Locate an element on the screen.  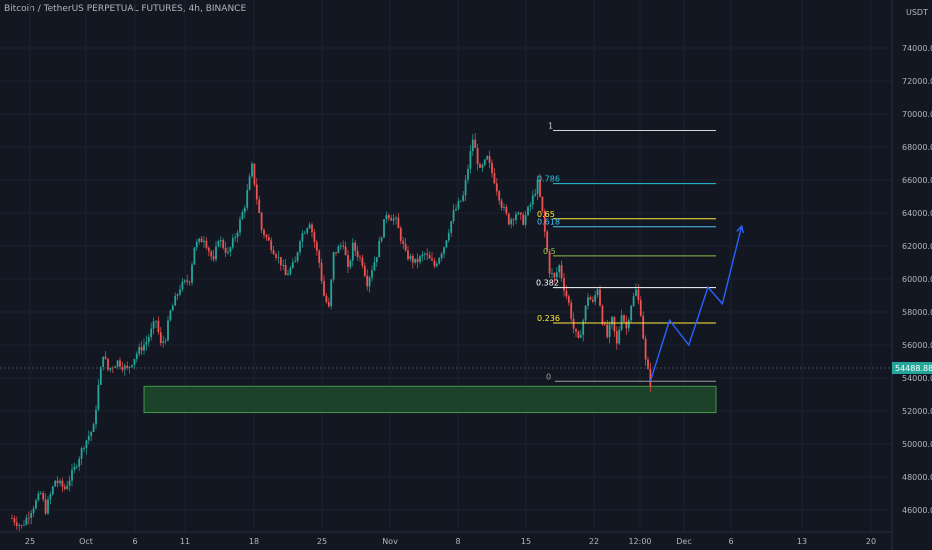
support-zone is located at coordinates (430, 399).